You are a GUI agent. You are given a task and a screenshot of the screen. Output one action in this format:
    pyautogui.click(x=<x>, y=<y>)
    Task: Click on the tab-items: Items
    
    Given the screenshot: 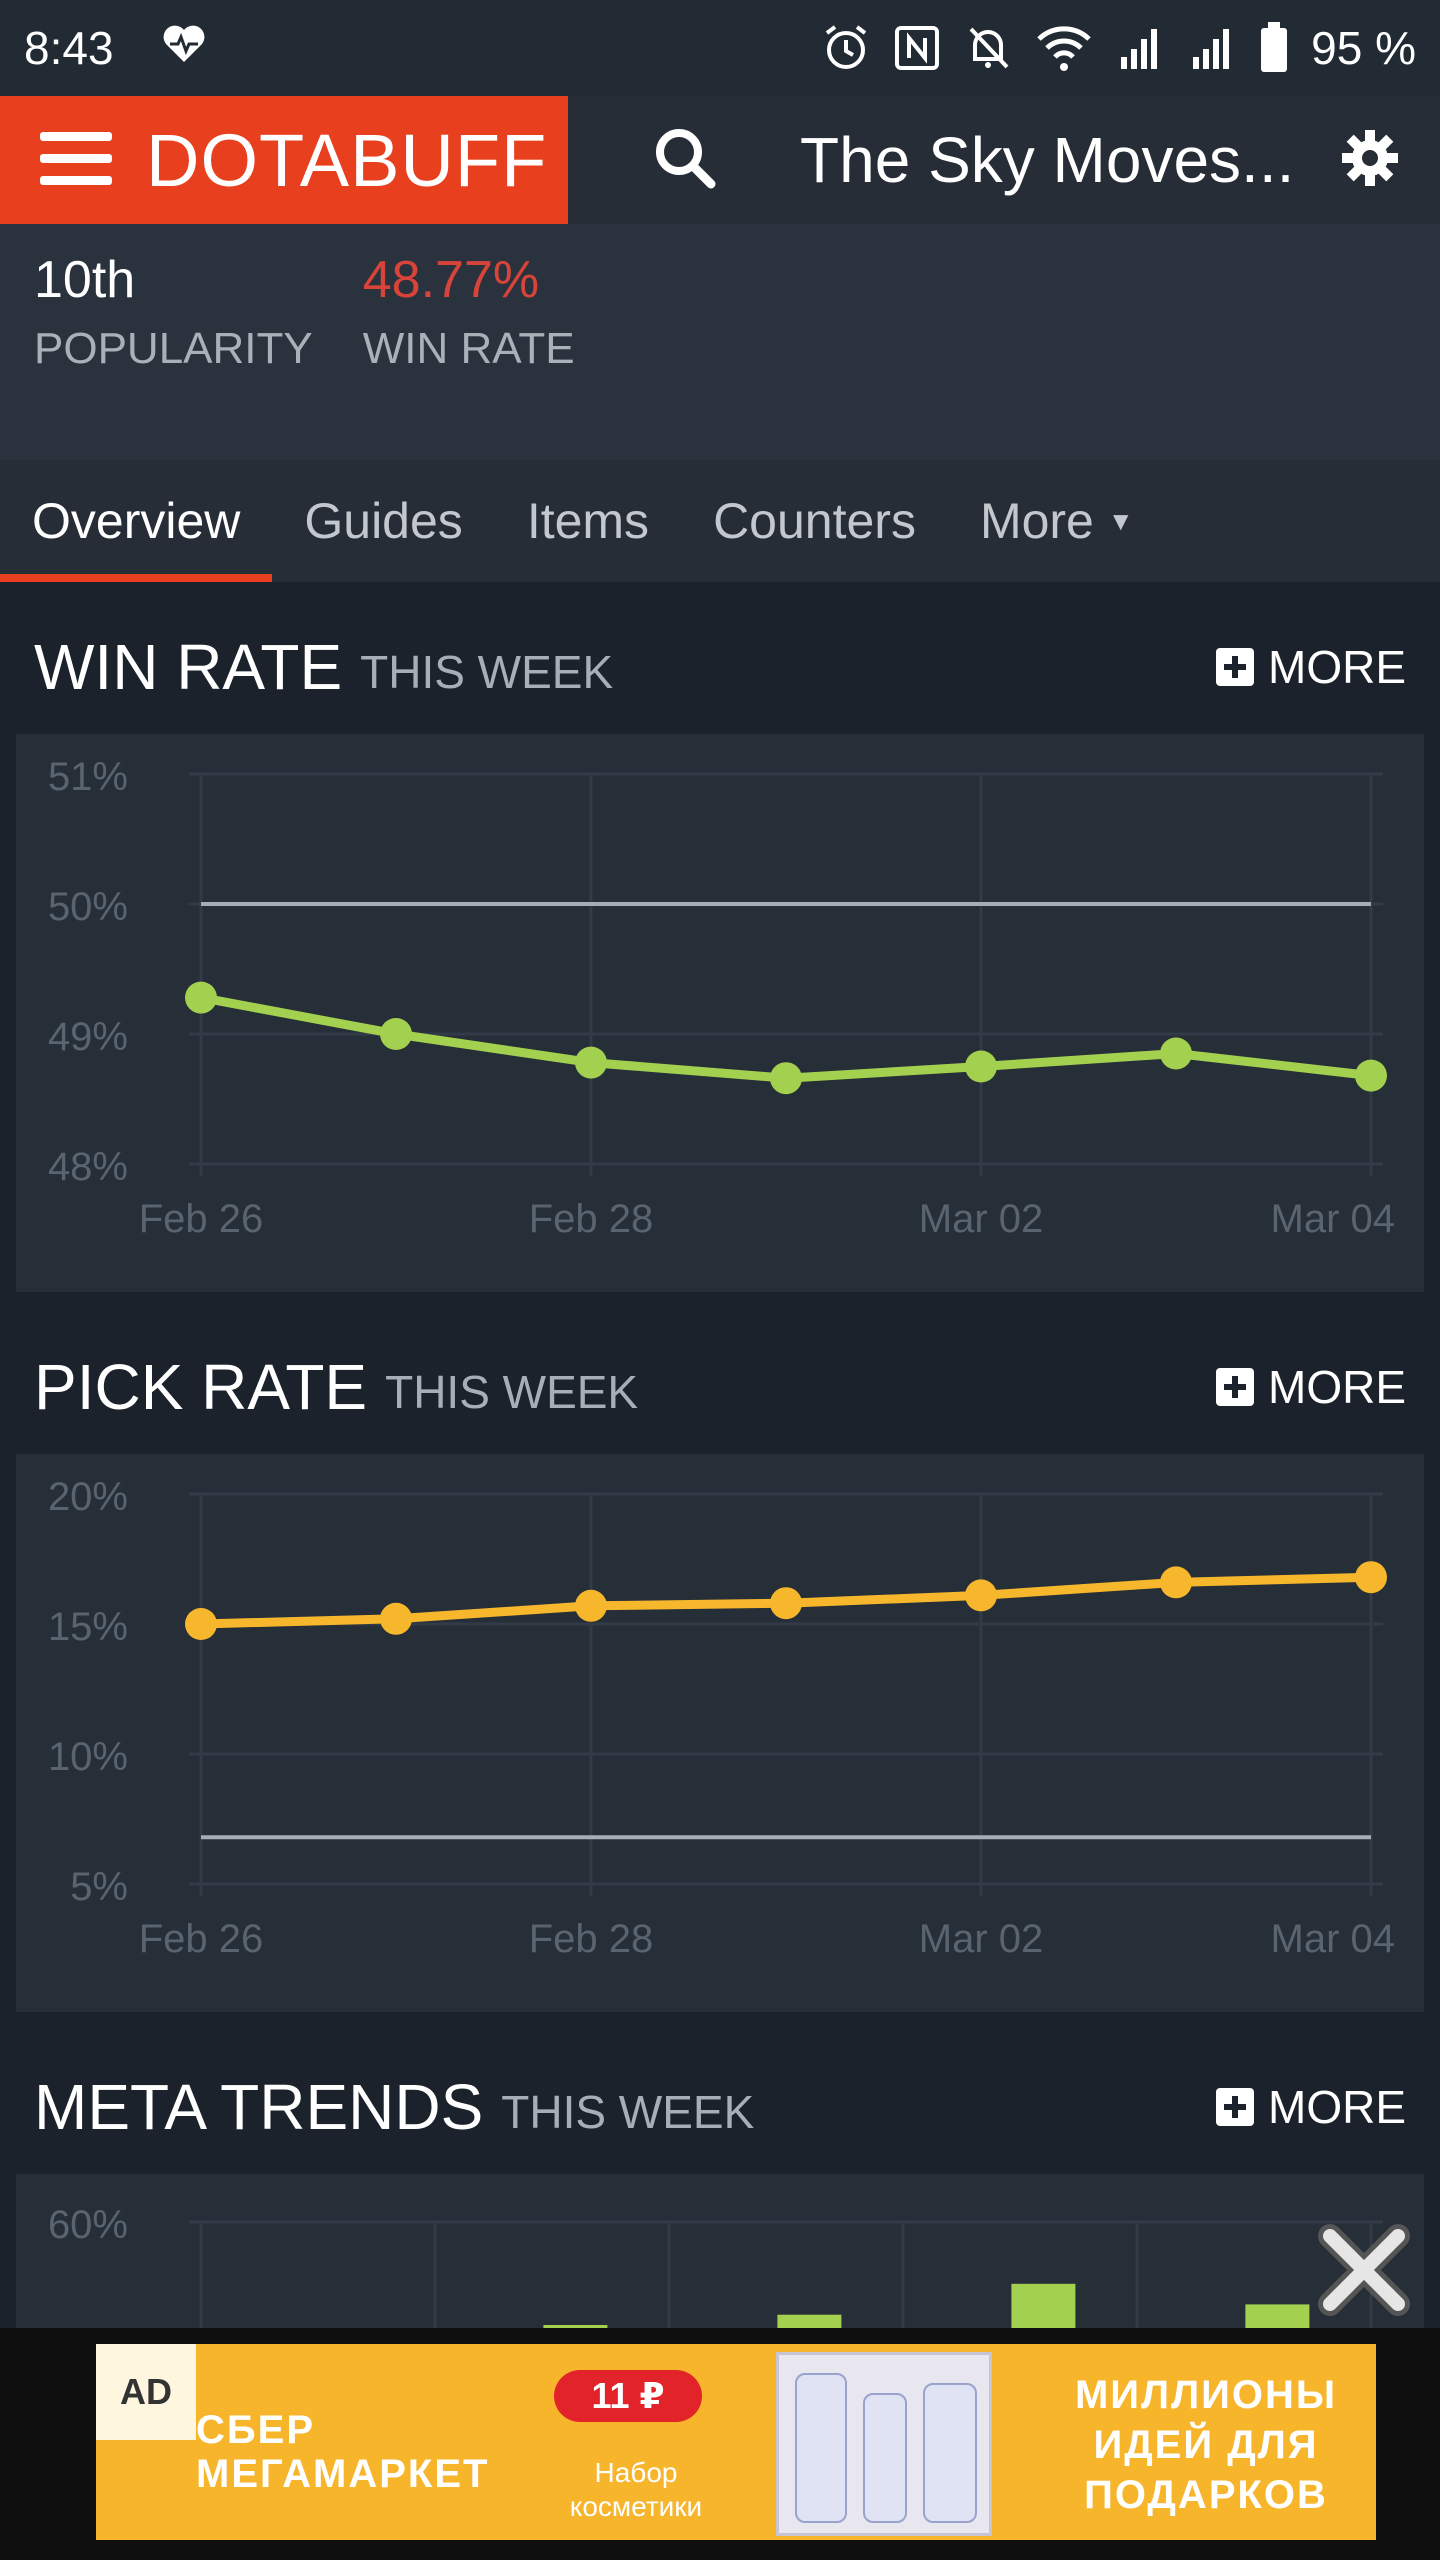 What is the action you would take?
    pyautogui.click(x=588, y=521)
    